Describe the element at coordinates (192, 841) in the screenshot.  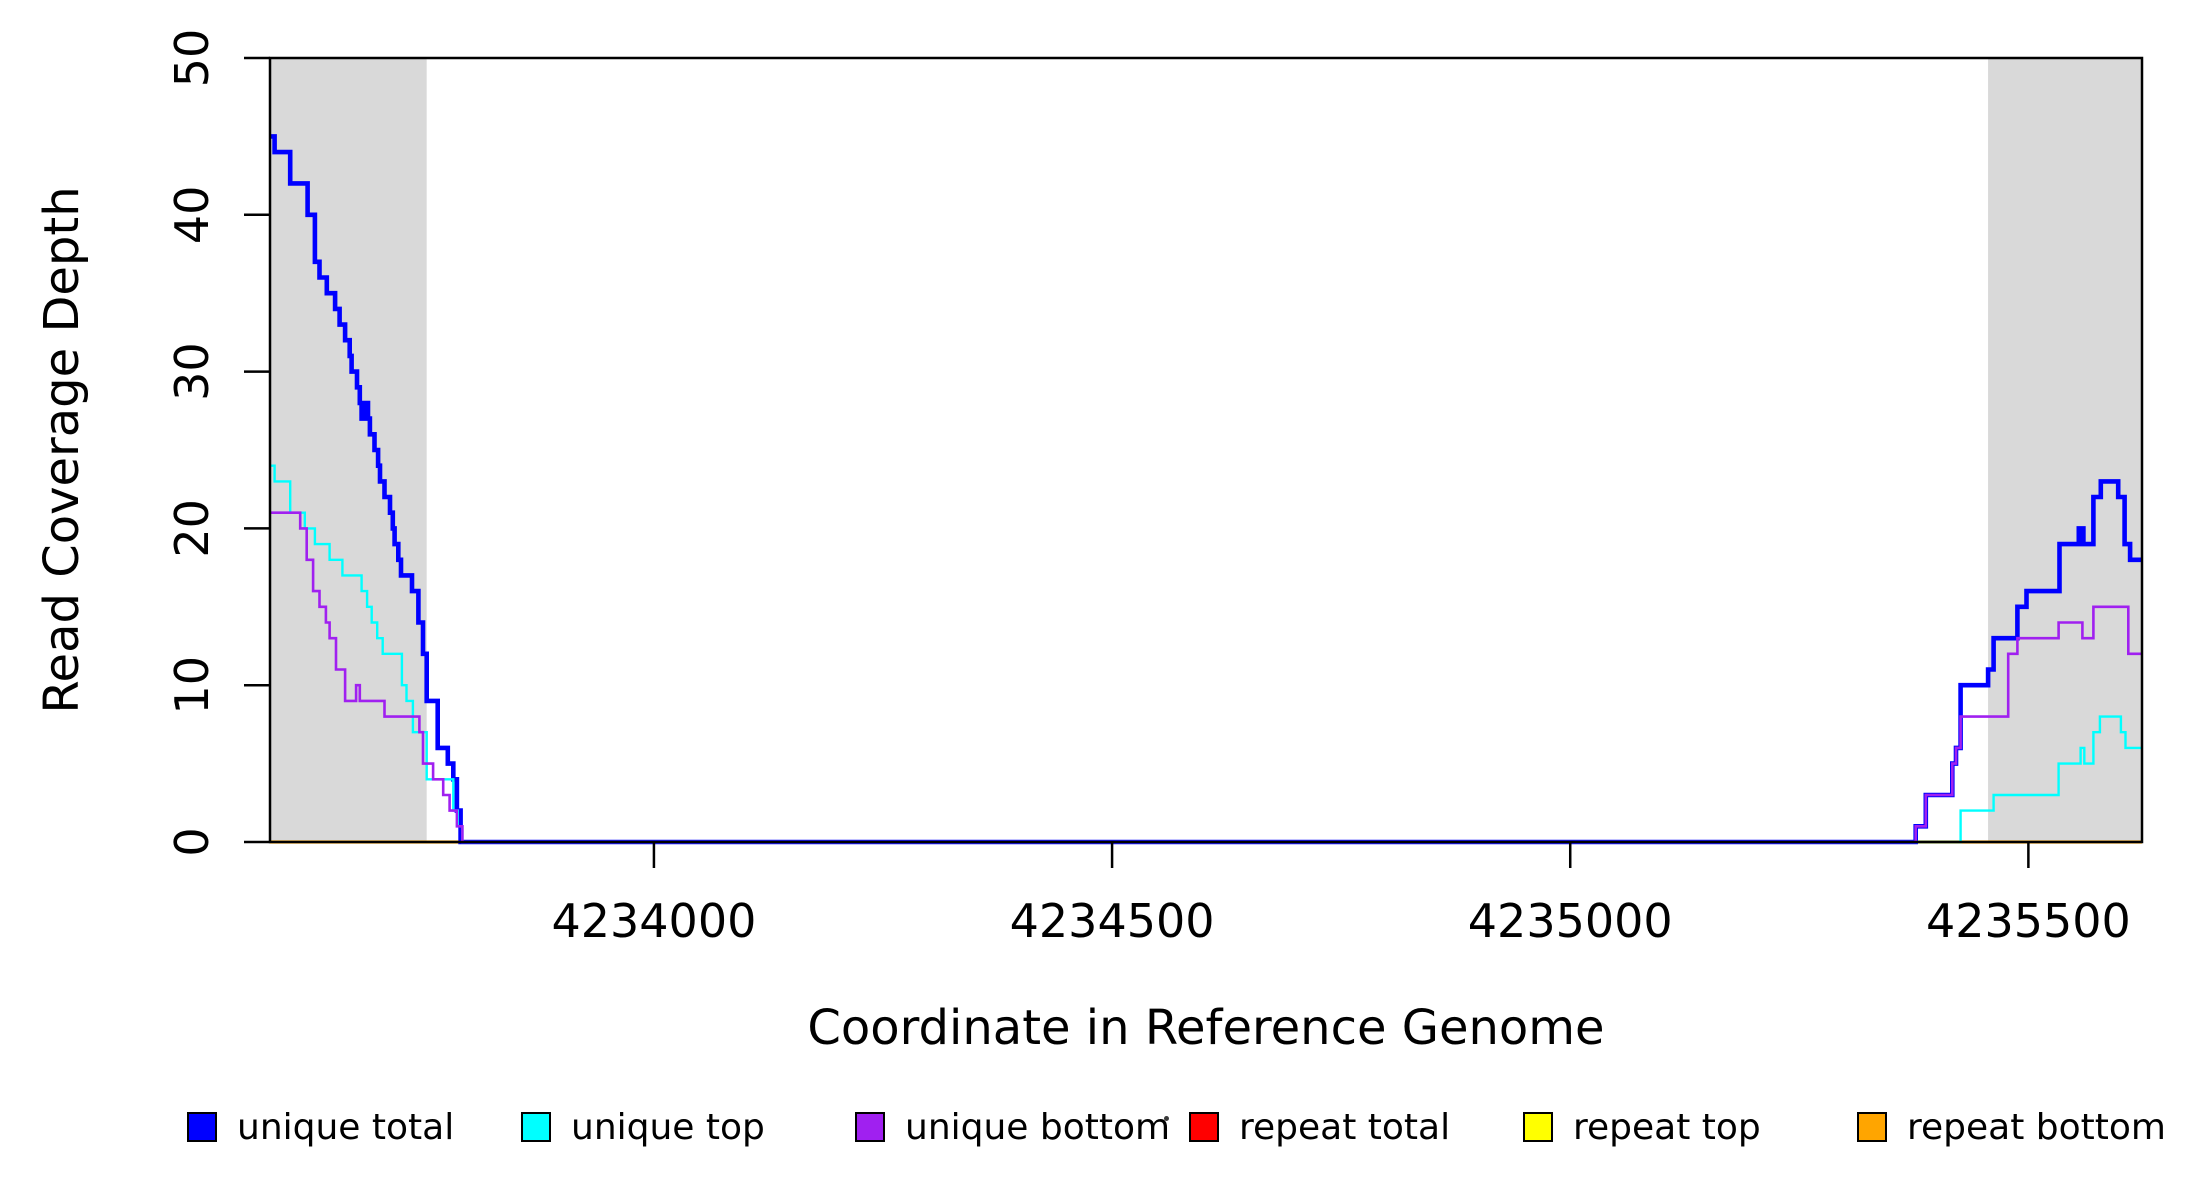
I see `y-tick-label: 0` at that location.